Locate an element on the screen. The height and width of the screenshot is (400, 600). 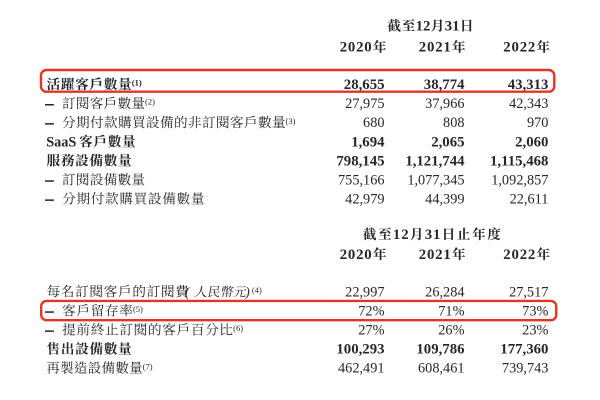
svg-text: 970 is located at coordinates (537, 123).